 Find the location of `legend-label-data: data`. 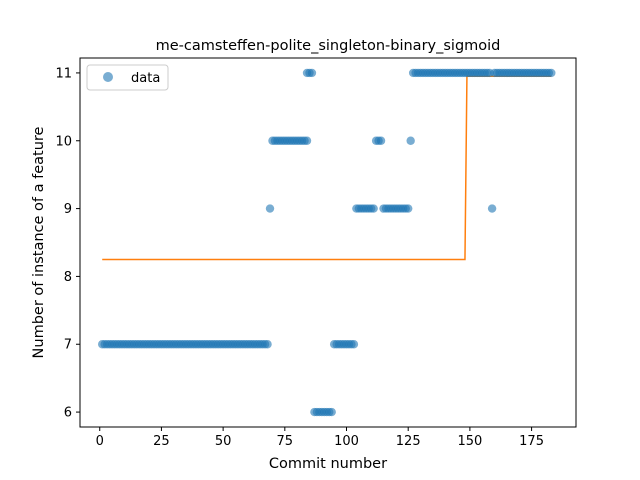

legend-label-data: data is located at coordinates (145, 78).